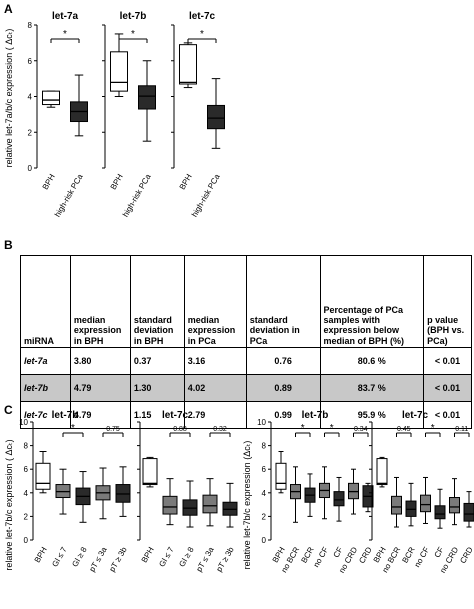  Describe the element at coordinates (404, 429) in the screenshot. I see `sig-label: 0.45` at that location.